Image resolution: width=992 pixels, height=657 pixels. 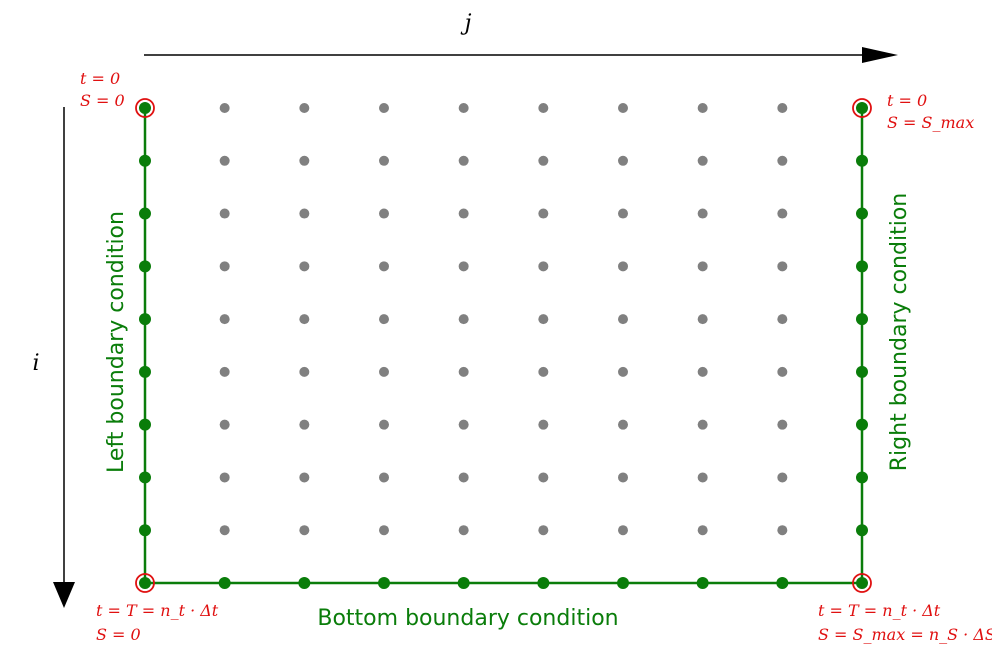 What do you see at coordinates (467, 618) in the screenshot?
I see `bottom-boundary-label: Bottom boundary condition` at bounding box center [467, 618].